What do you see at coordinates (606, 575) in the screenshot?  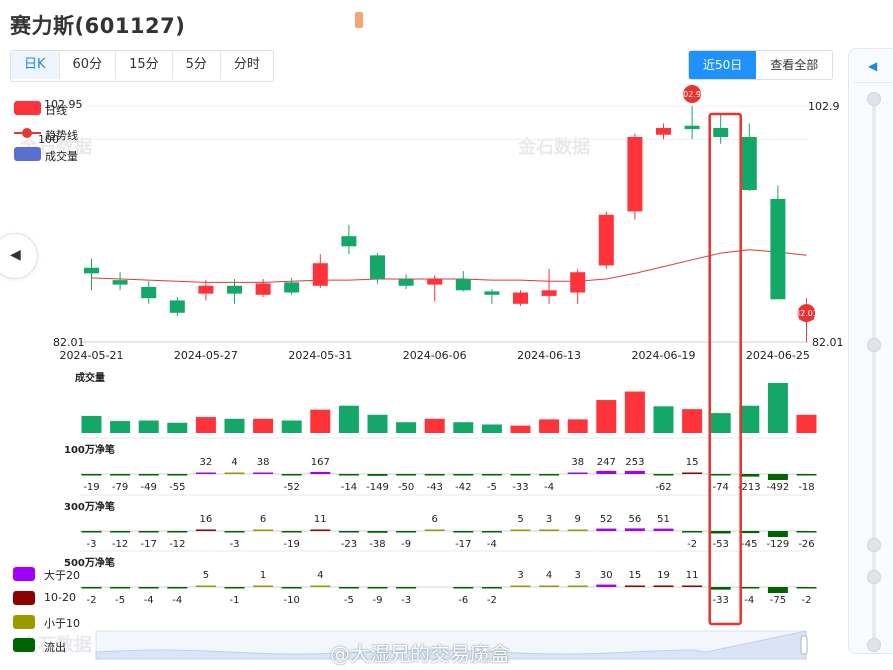 I see `net-inflow-value: 30` at bounding box center [606, 575].